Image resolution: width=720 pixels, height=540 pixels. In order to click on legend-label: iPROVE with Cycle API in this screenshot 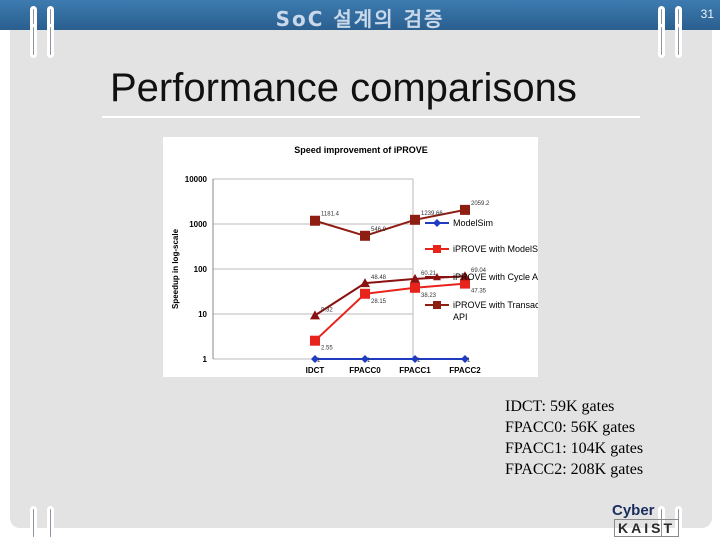, I will do `click(495, 277)`.